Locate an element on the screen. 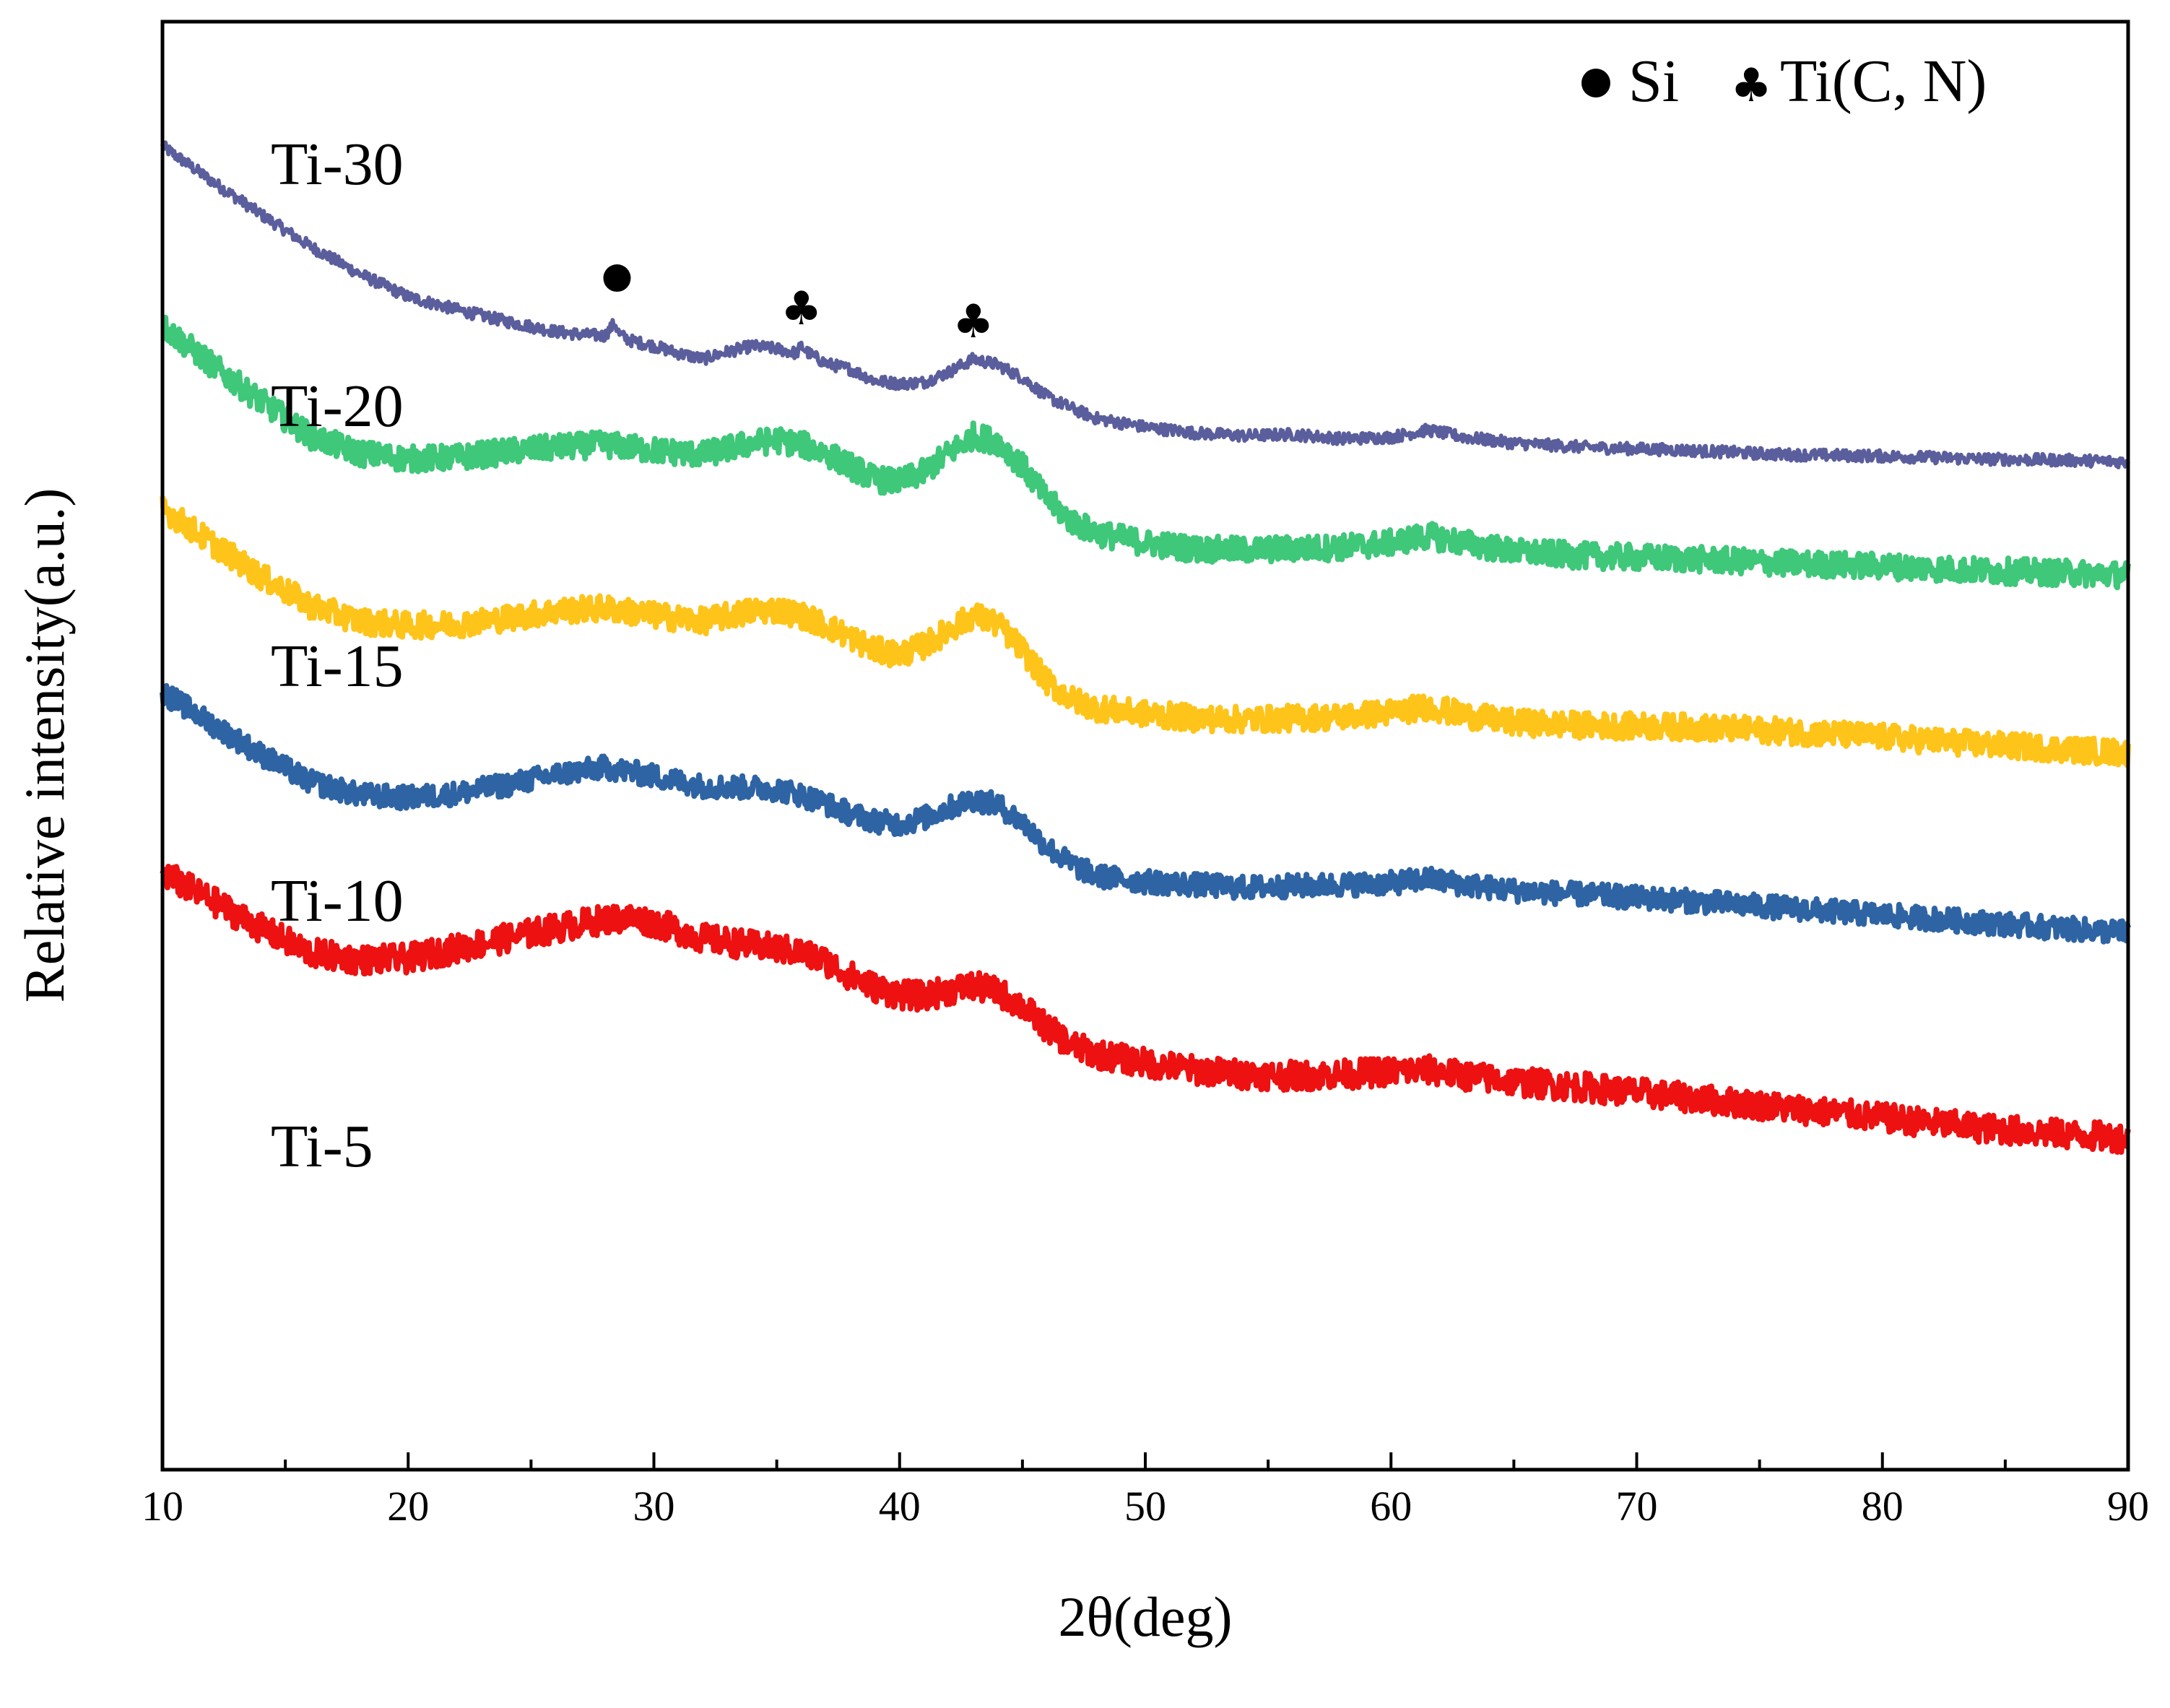  x-tick-label: 50 is located at coordinates (1145, 1506).